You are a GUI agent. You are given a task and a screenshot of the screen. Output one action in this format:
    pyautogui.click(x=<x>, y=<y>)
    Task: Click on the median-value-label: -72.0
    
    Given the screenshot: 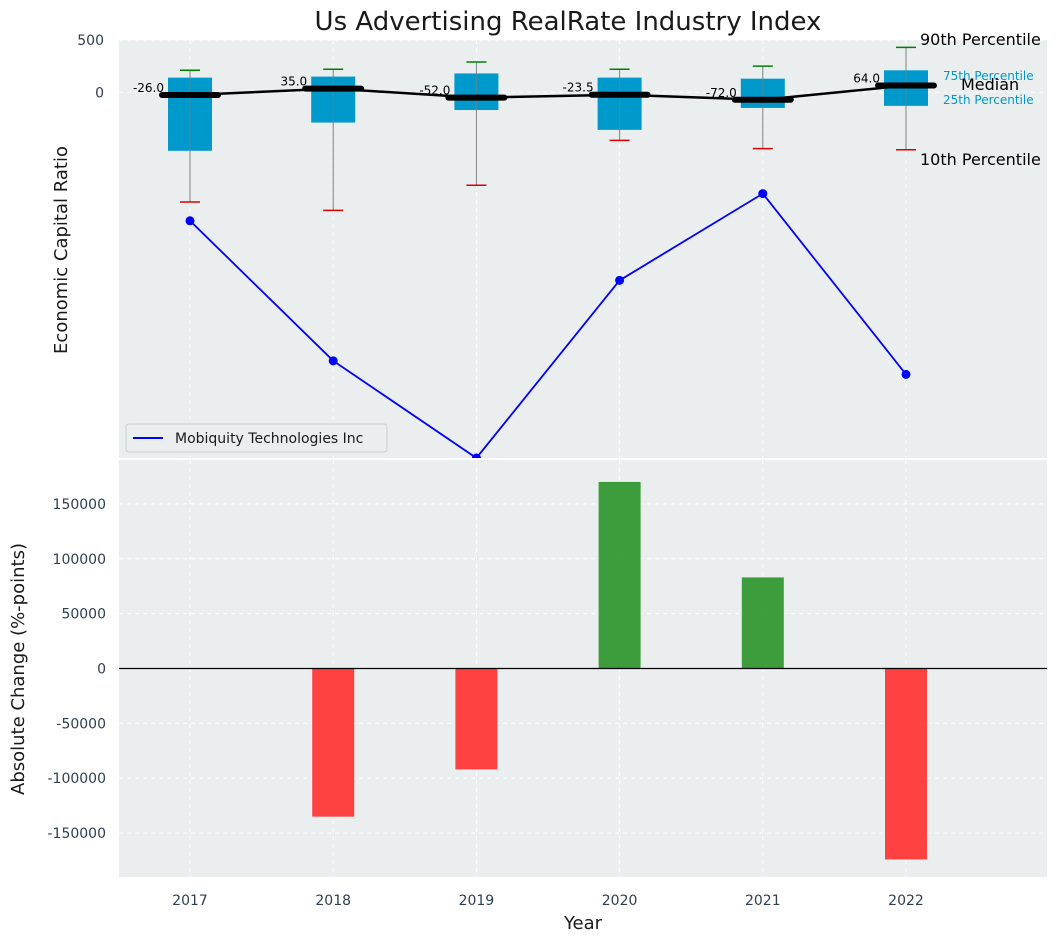 What is the action you would take?
    pyautogui.click(x=721, y=93)
    